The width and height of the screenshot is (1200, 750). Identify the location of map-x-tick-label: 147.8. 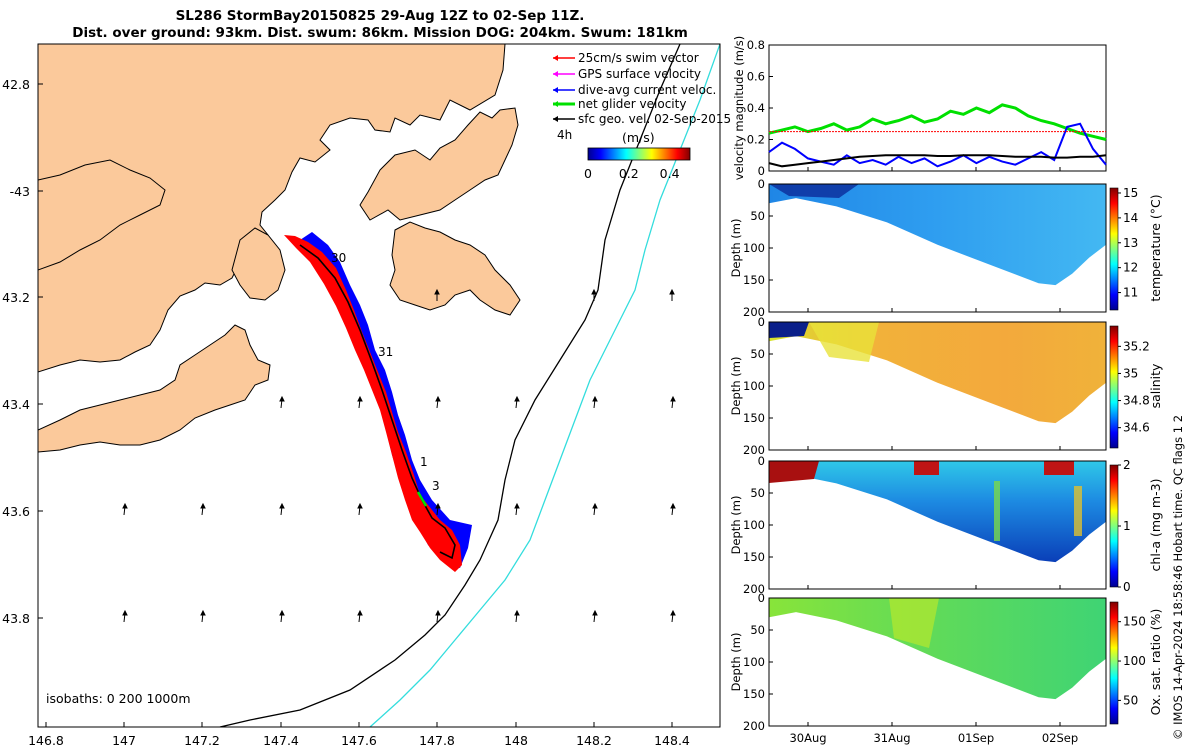
(437, 740).